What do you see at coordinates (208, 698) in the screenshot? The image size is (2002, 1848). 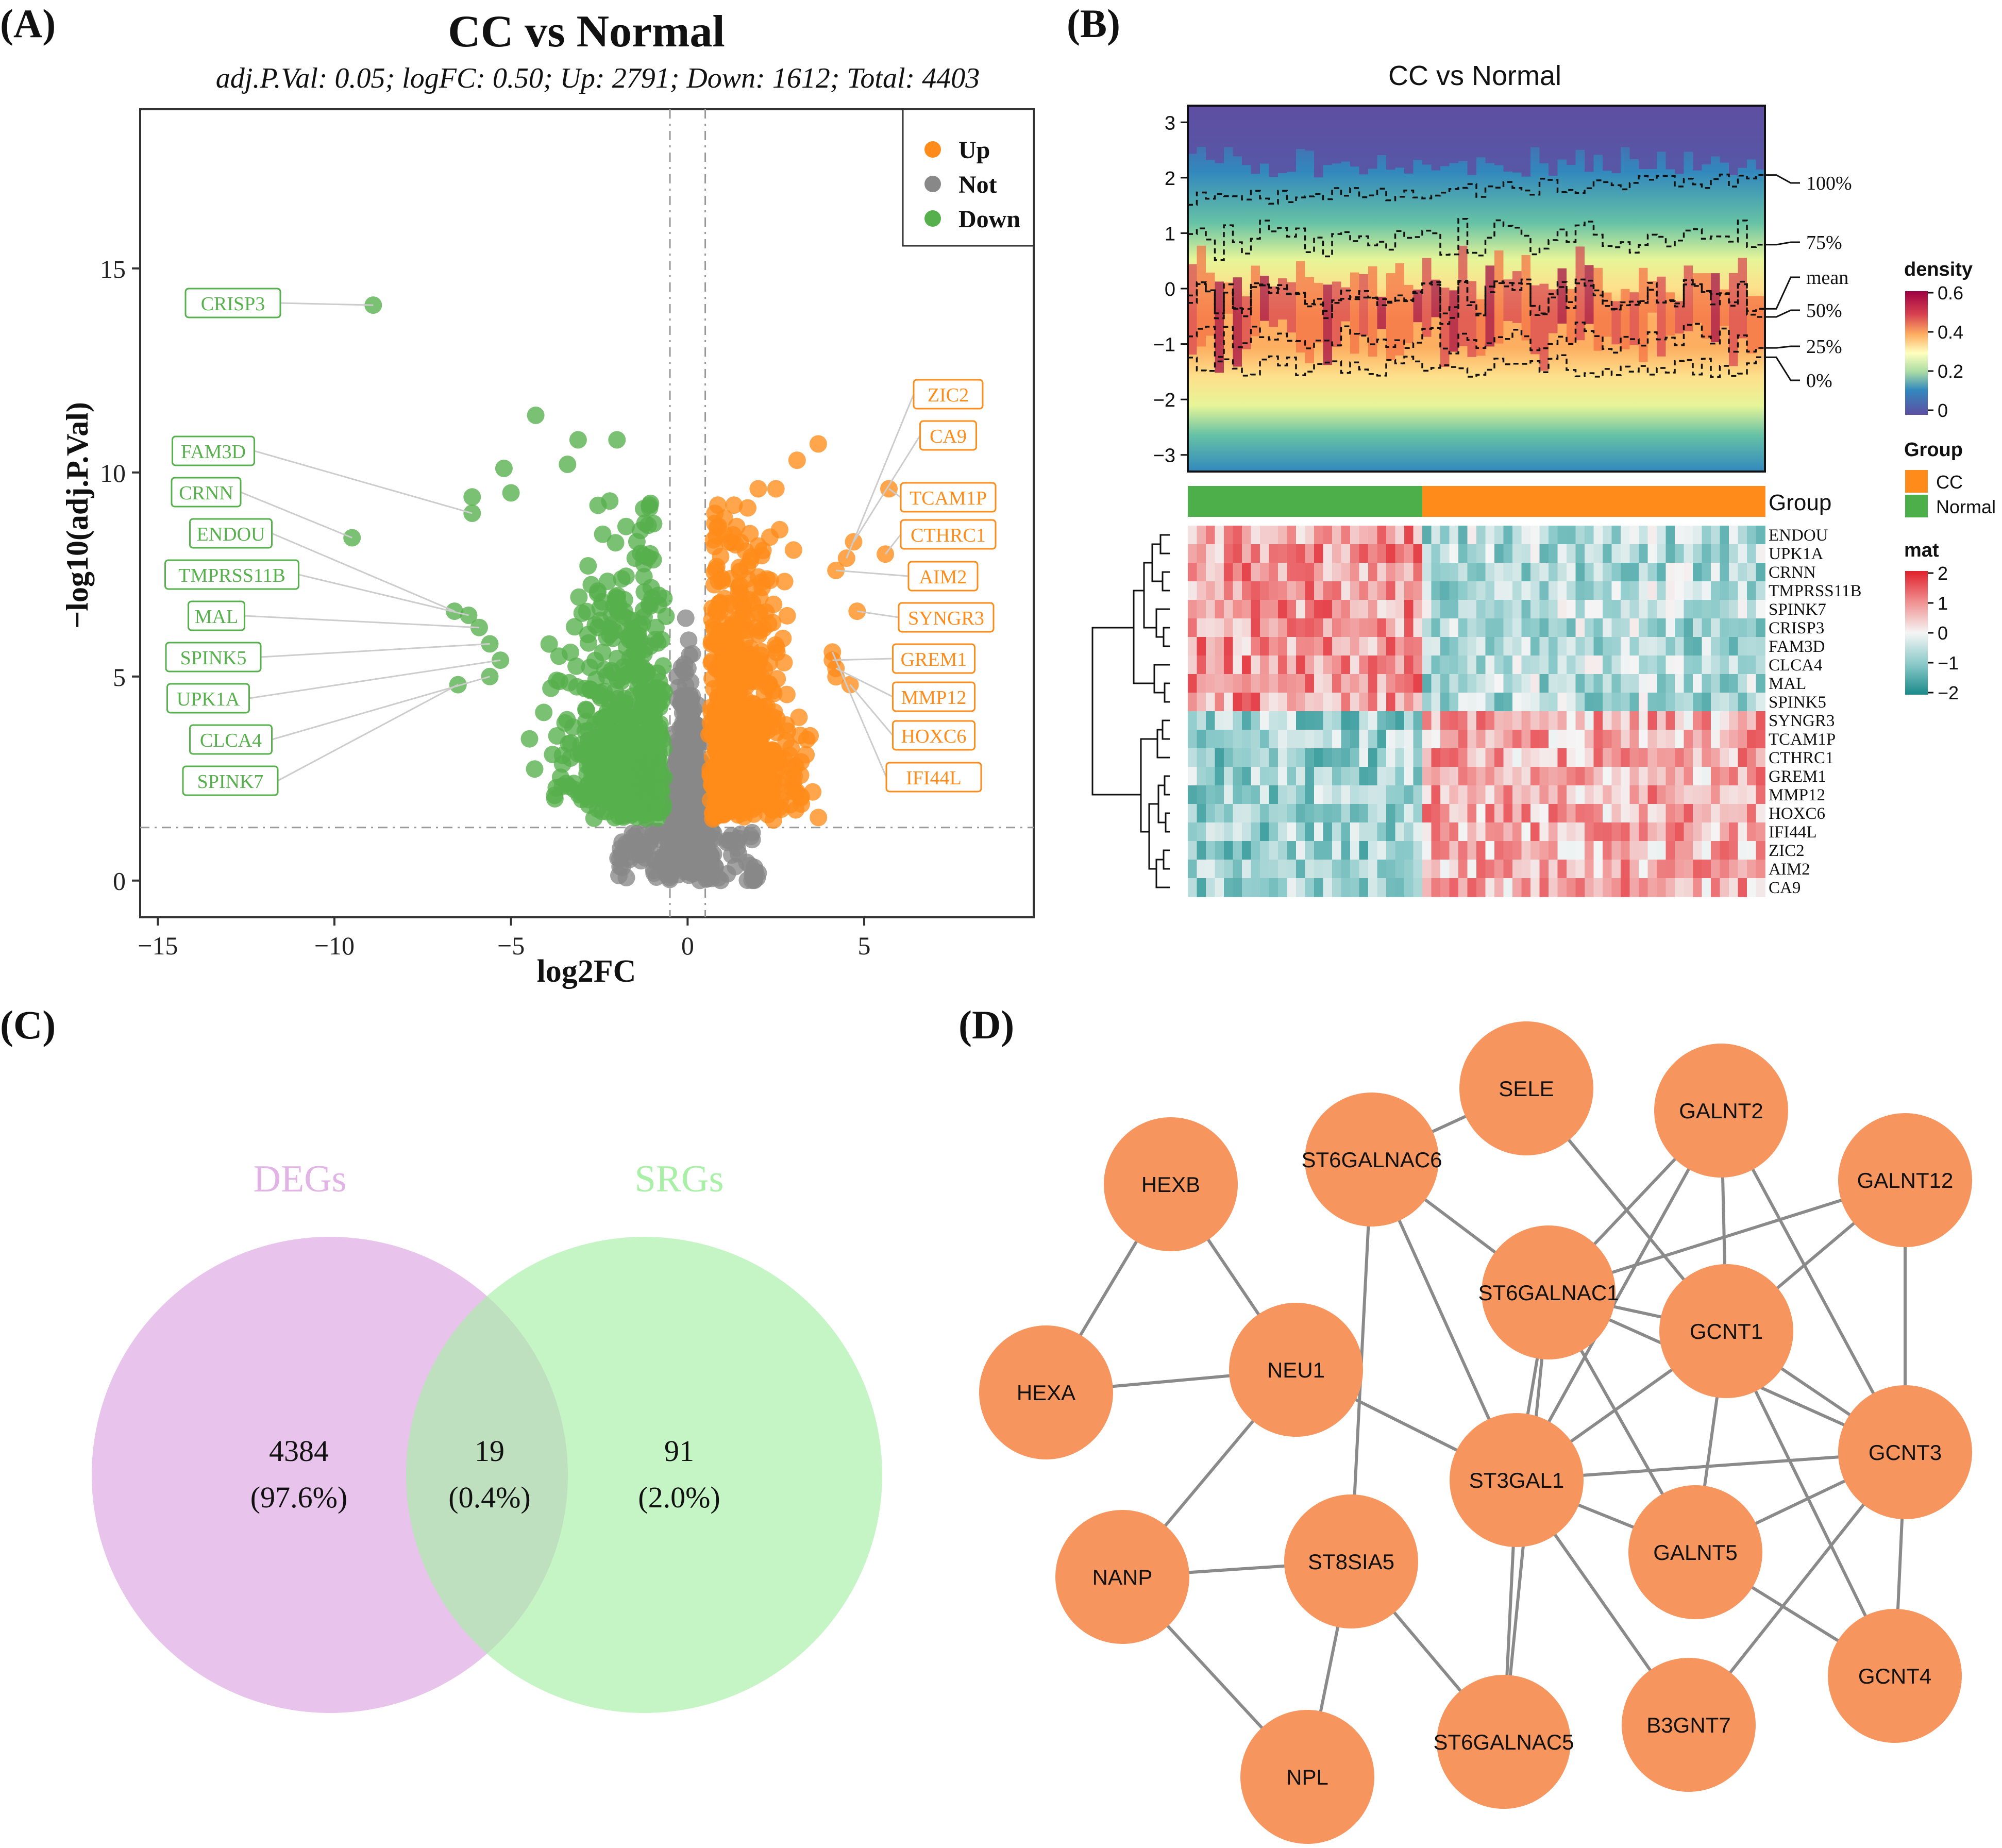 I see `label-box-upk1a` at bounding box center [208, 698].